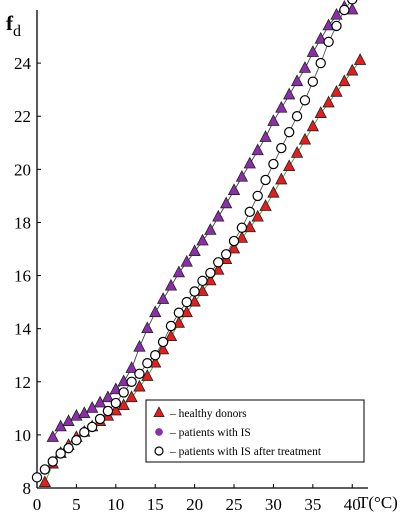  I want to click on y-tick-label: 10, so click(22, 435).